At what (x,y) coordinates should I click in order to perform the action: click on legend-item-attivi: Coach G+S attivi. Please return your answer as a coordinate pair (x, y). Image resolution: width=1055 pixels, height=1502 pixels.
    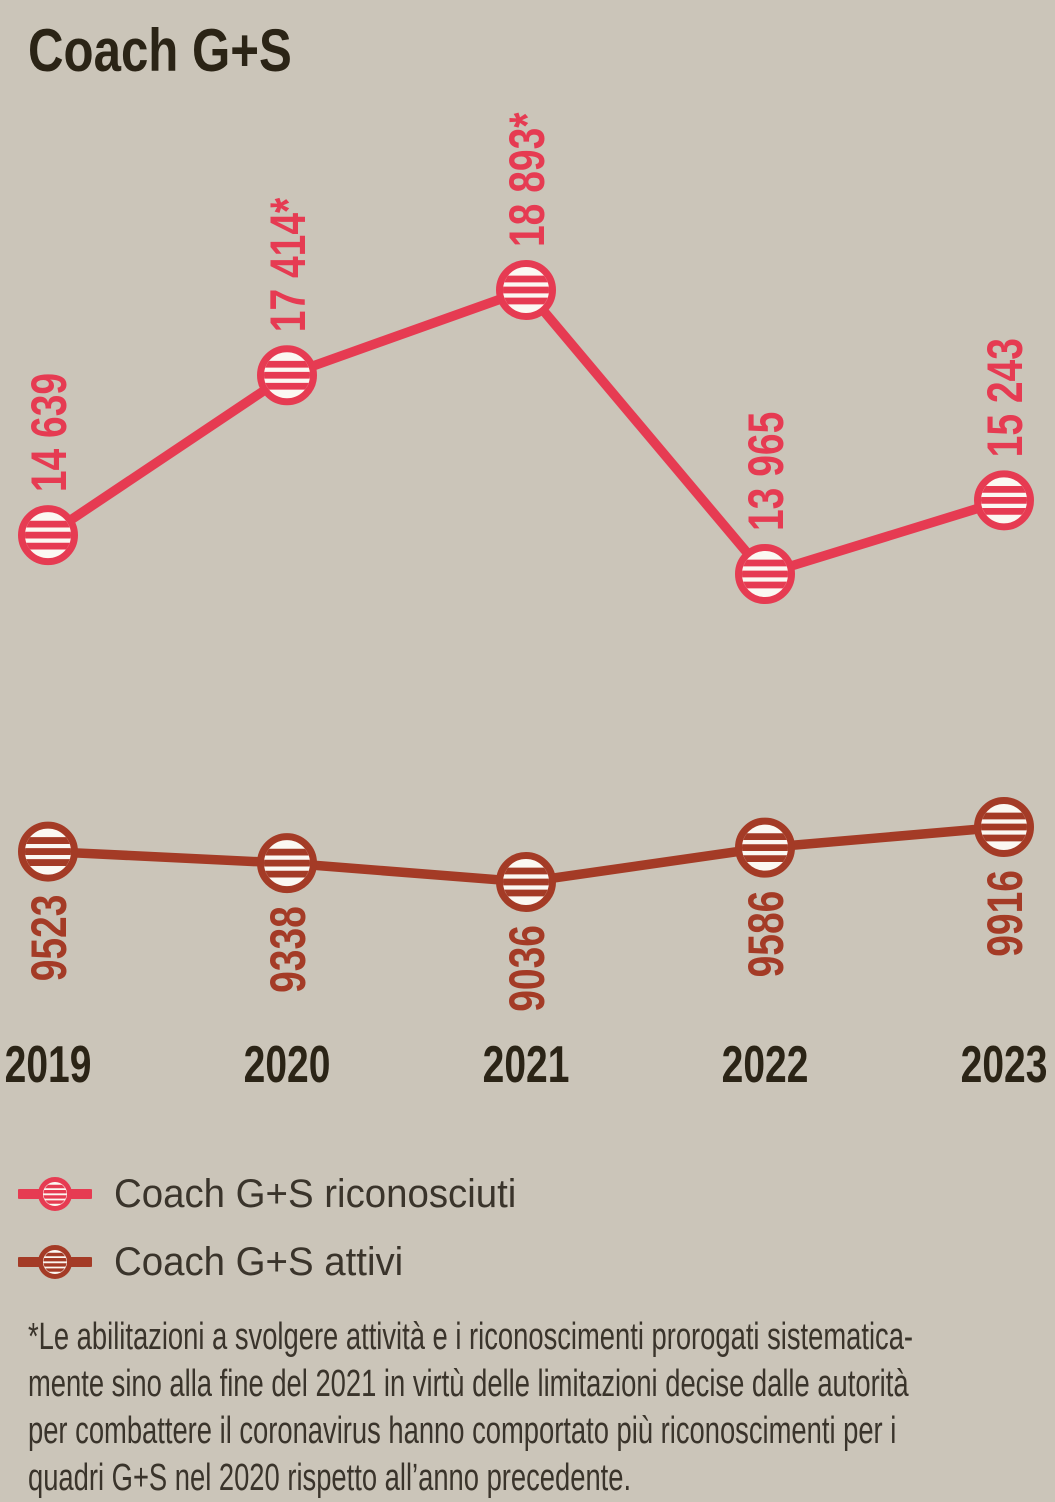
    Looking at the image, I should click on (275, 1262).